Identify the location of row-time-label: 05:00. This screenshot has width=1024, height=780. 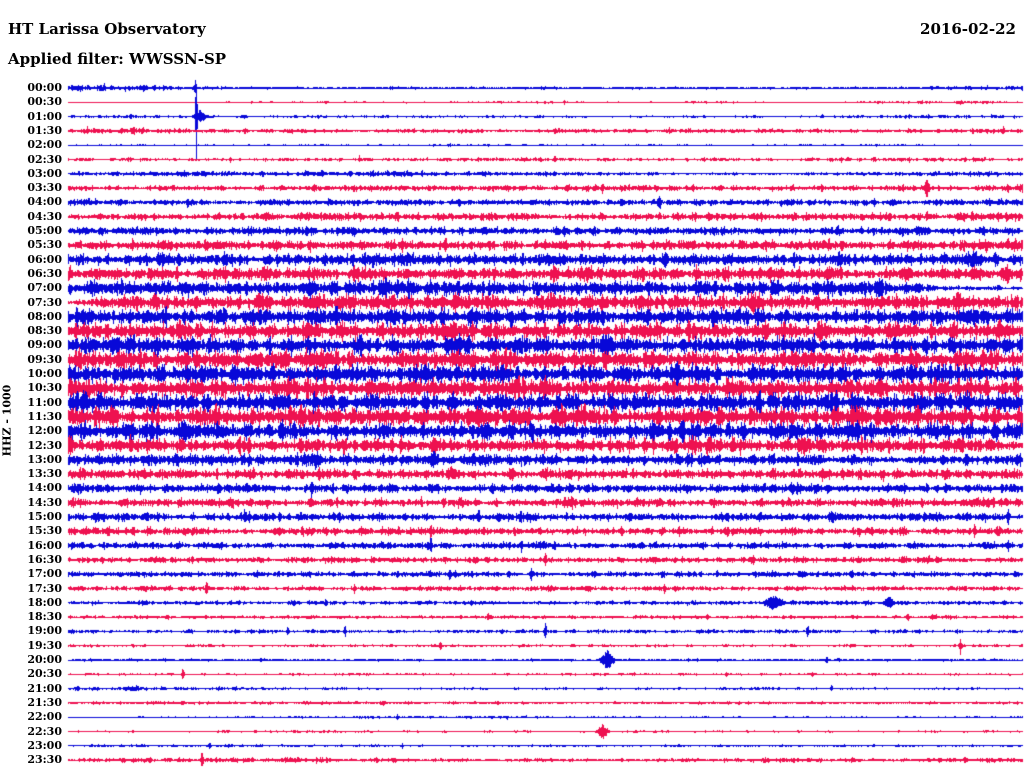
(44, 230).